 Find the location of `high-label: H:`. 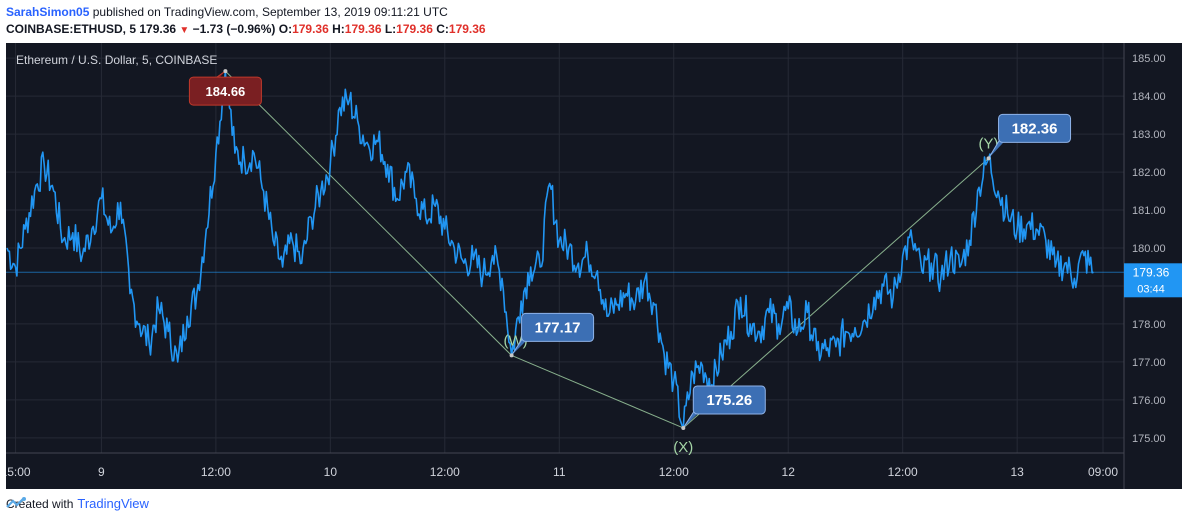

high-label: H: is located at coordinates (338, 29).